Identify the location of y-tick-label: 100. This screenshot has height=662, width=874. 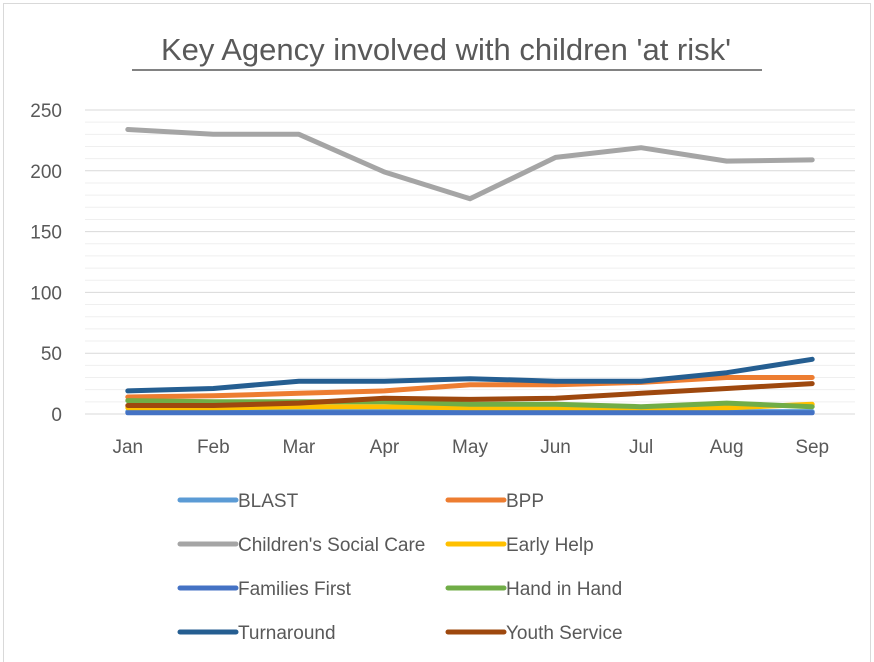
(46, 293).